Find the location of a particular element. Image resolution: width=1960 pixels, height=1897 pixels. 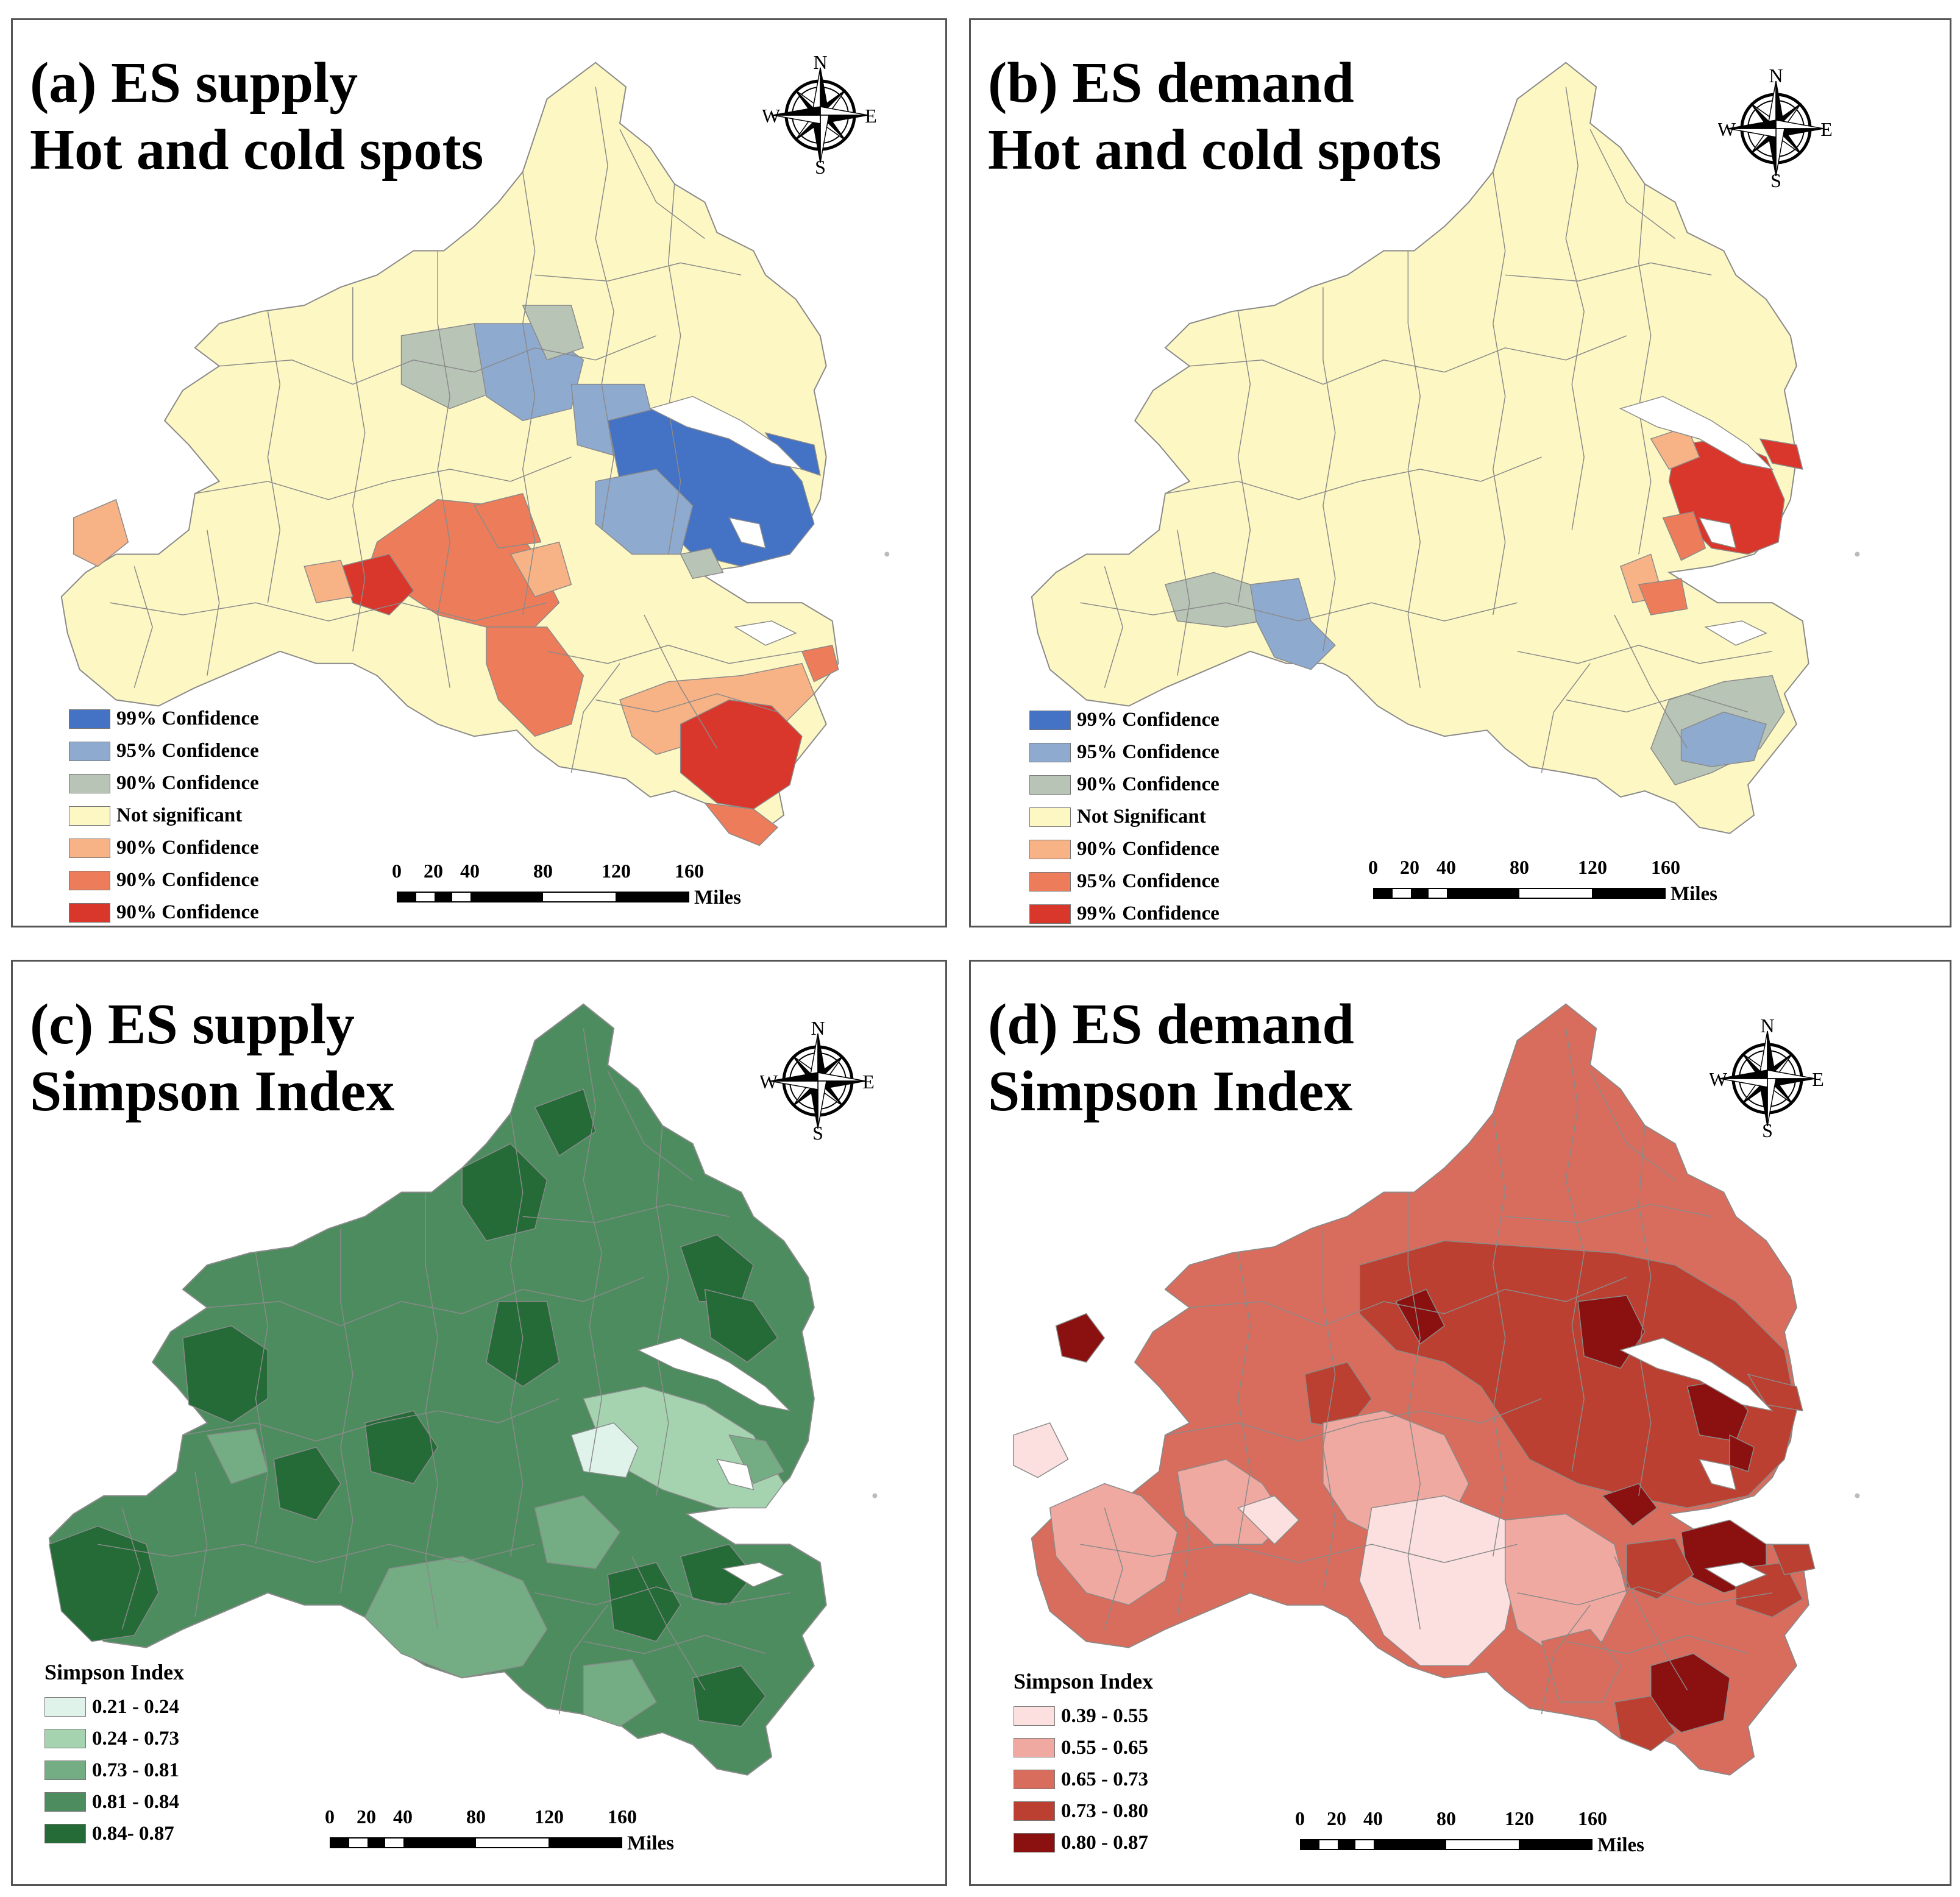

legend-label: 95% Confidence is located at coordinates (1148, 752).